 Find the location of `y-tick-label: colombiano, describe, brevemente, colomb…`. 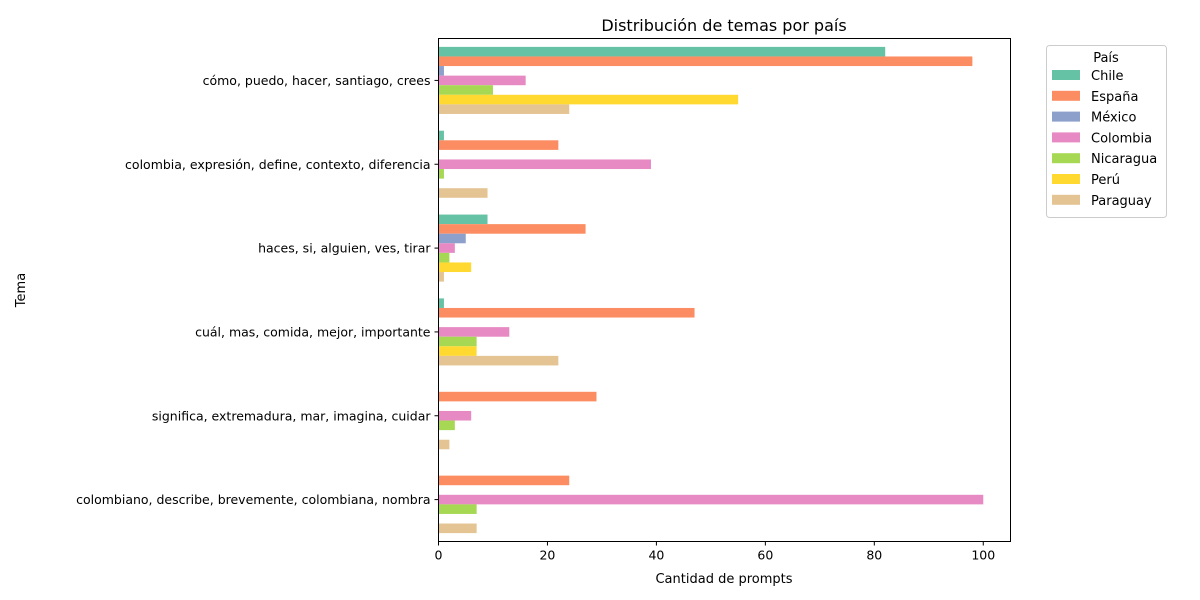

y-tick-label: colombiano, describe, brevemente, colomb… is located at coordinates (253, 499).